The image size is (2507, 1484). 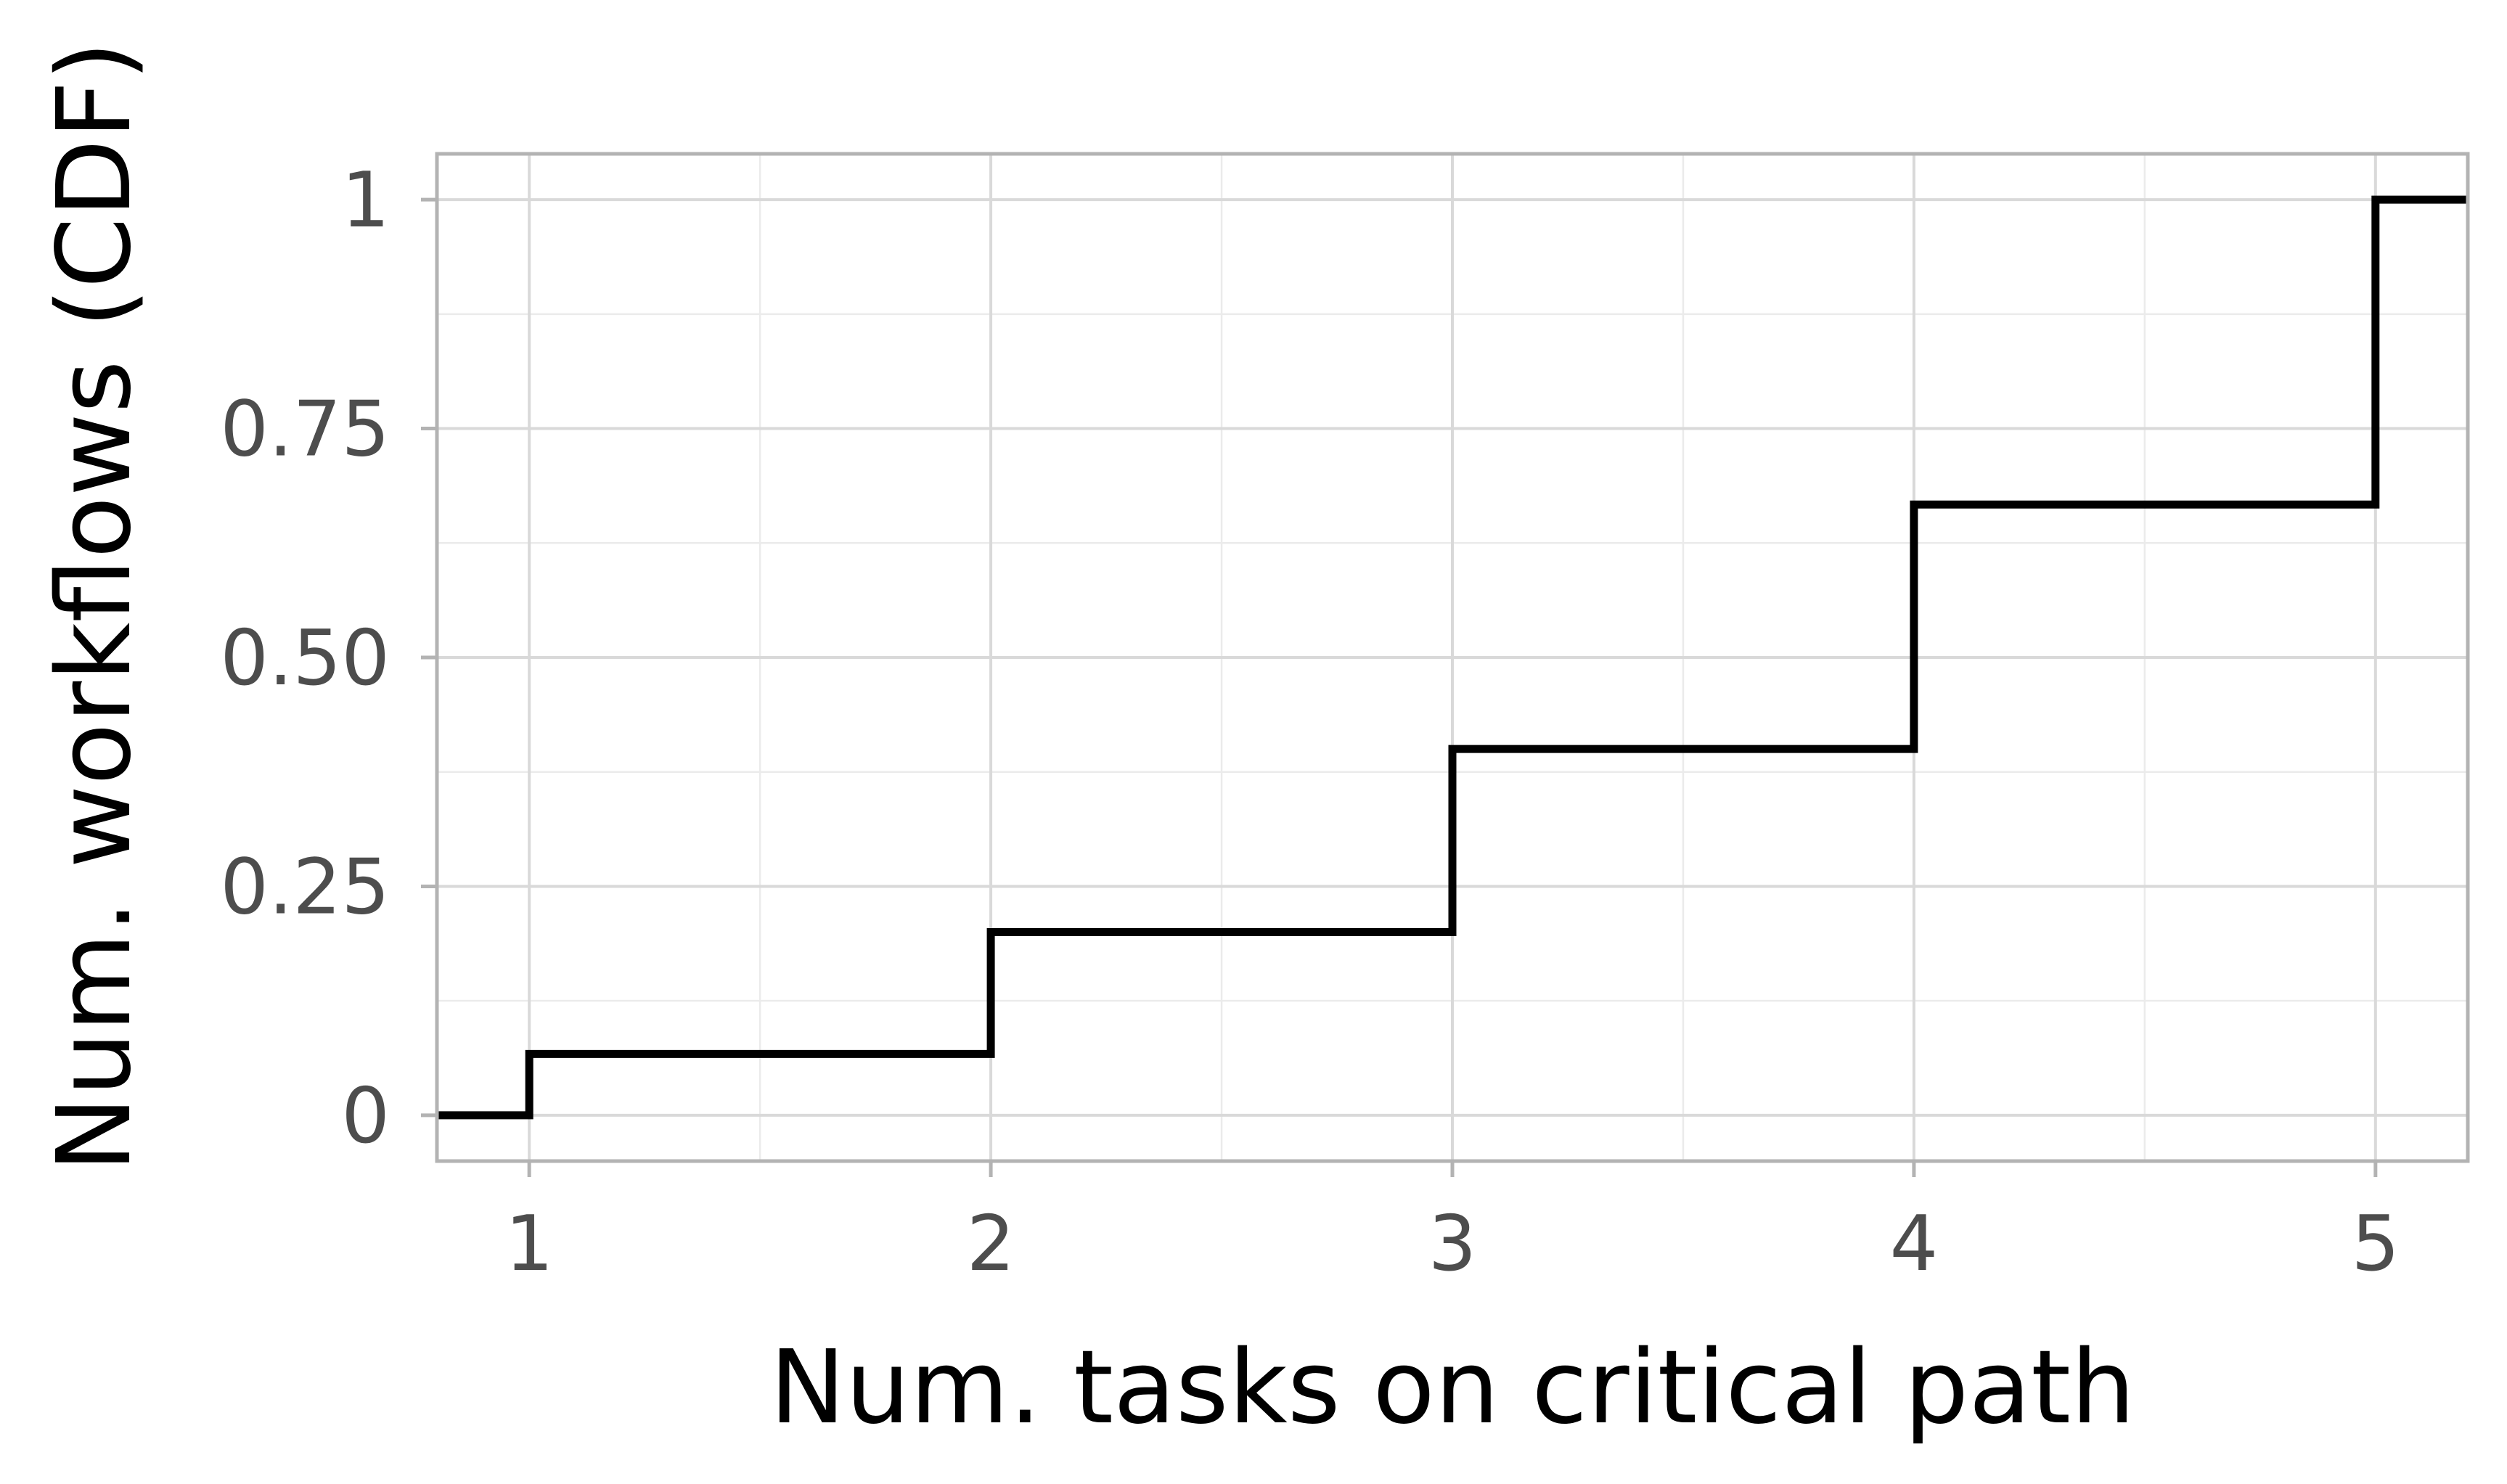 What do you see at coordinates (365, 200) in the screenshot?
I see `y-tick-label: 1` at bounding box center [365, 200].